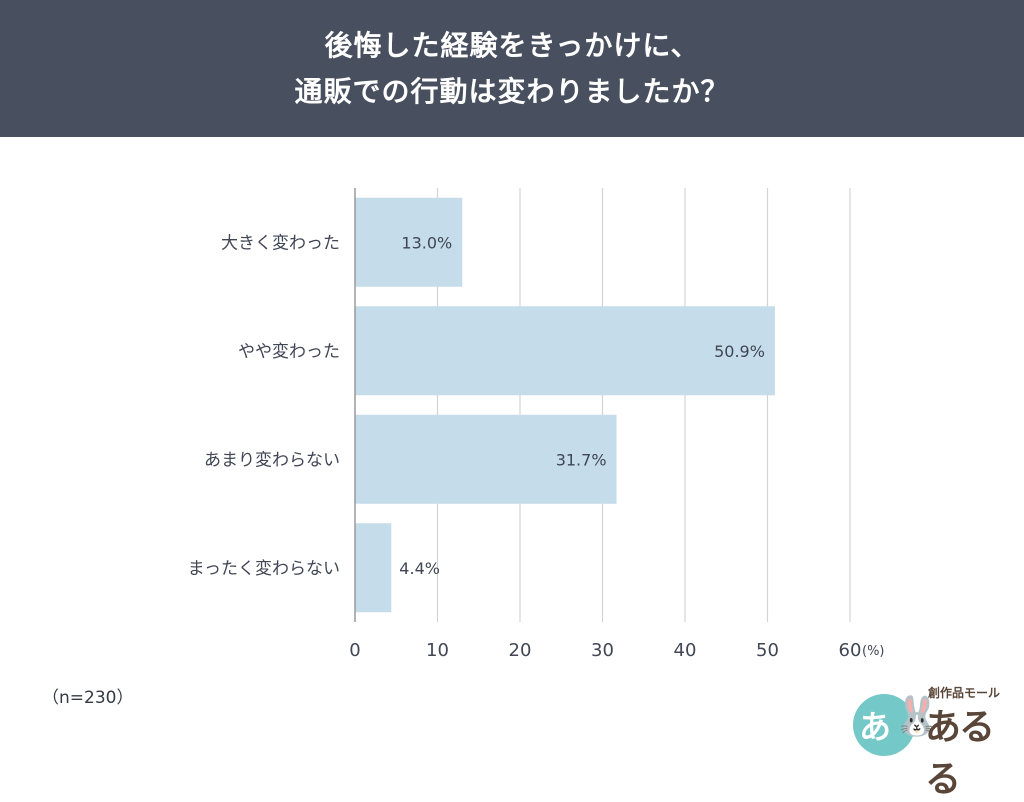  What do you see at coordinates (88, 698) in the screenshot?
I see `sample-size-note: （n=230）` at bounding box center [88, 698].